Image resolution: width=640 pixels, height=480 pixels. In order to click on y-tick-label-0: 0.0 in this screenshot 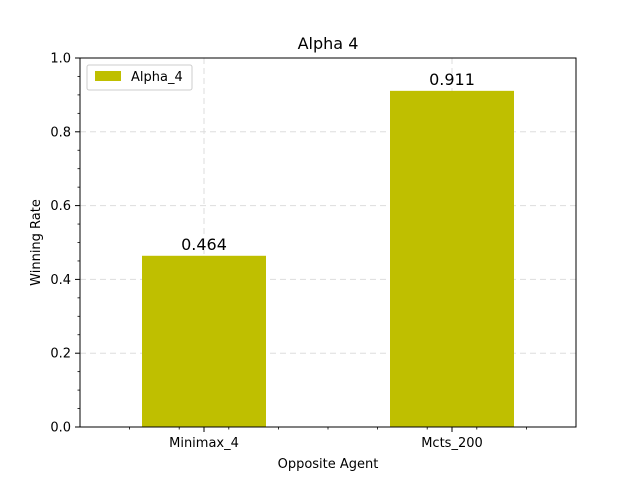, I will do `click(60, 428)`.